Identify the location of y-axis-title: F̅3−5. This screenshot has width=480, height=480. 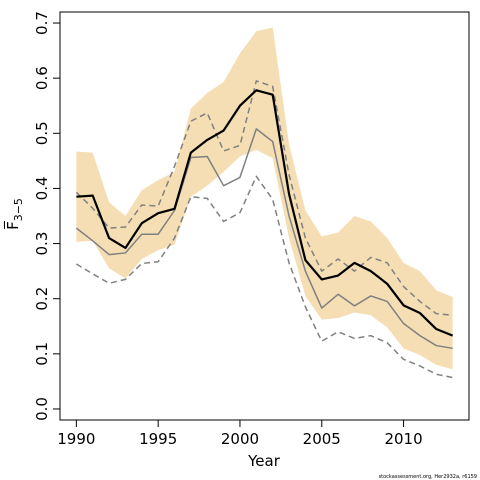
(14, 214).